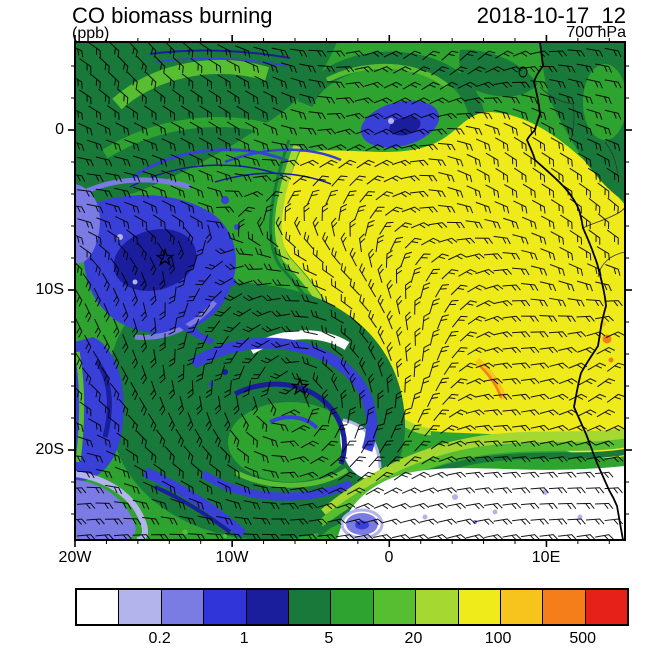  I want to click on plot-title: CO biomass burning, so click(172, 15).